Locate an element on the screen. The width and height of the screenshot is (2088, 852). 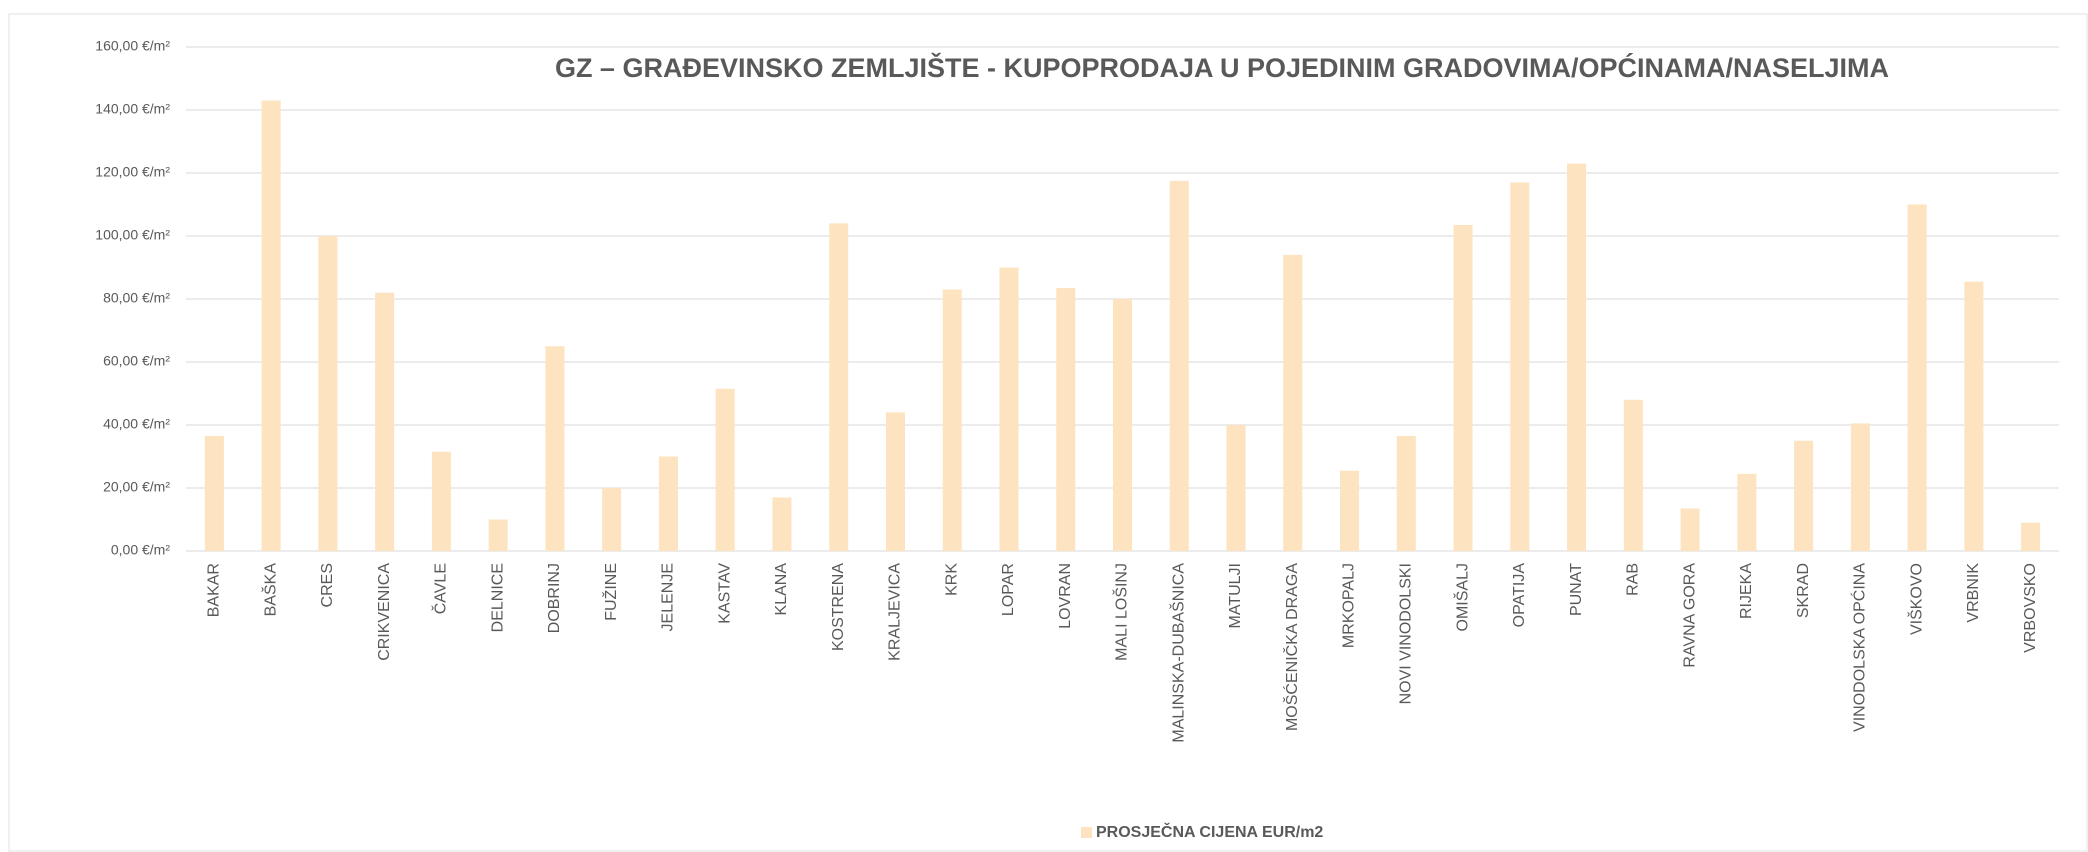
x-tick-label: ČAVLE is located at coordinates (440, 588).